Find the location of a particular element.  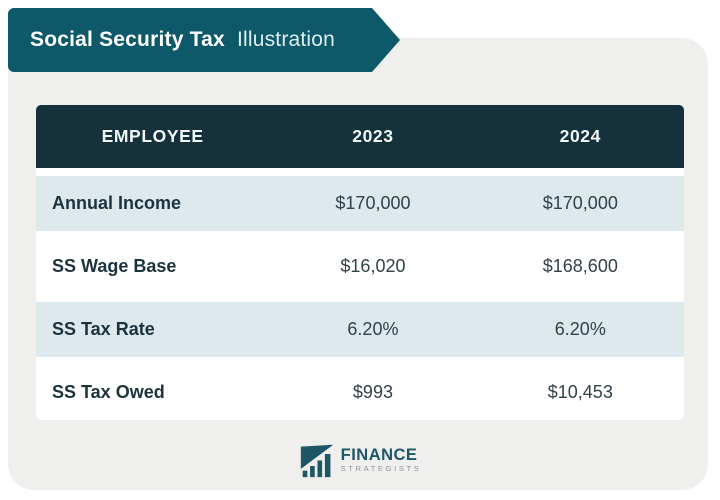

growth-bars-chart-icon is located at coordinates (316, 460).